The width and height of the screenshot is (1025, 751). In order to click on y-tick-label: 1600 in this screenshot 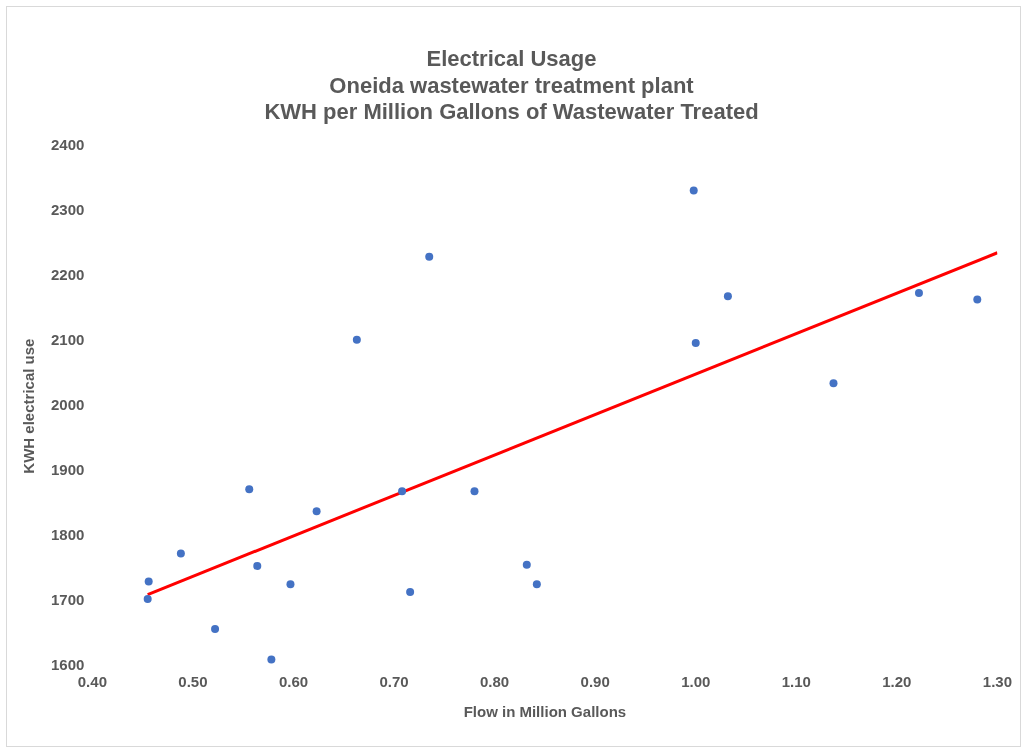, I will do `click(67, 665)`.